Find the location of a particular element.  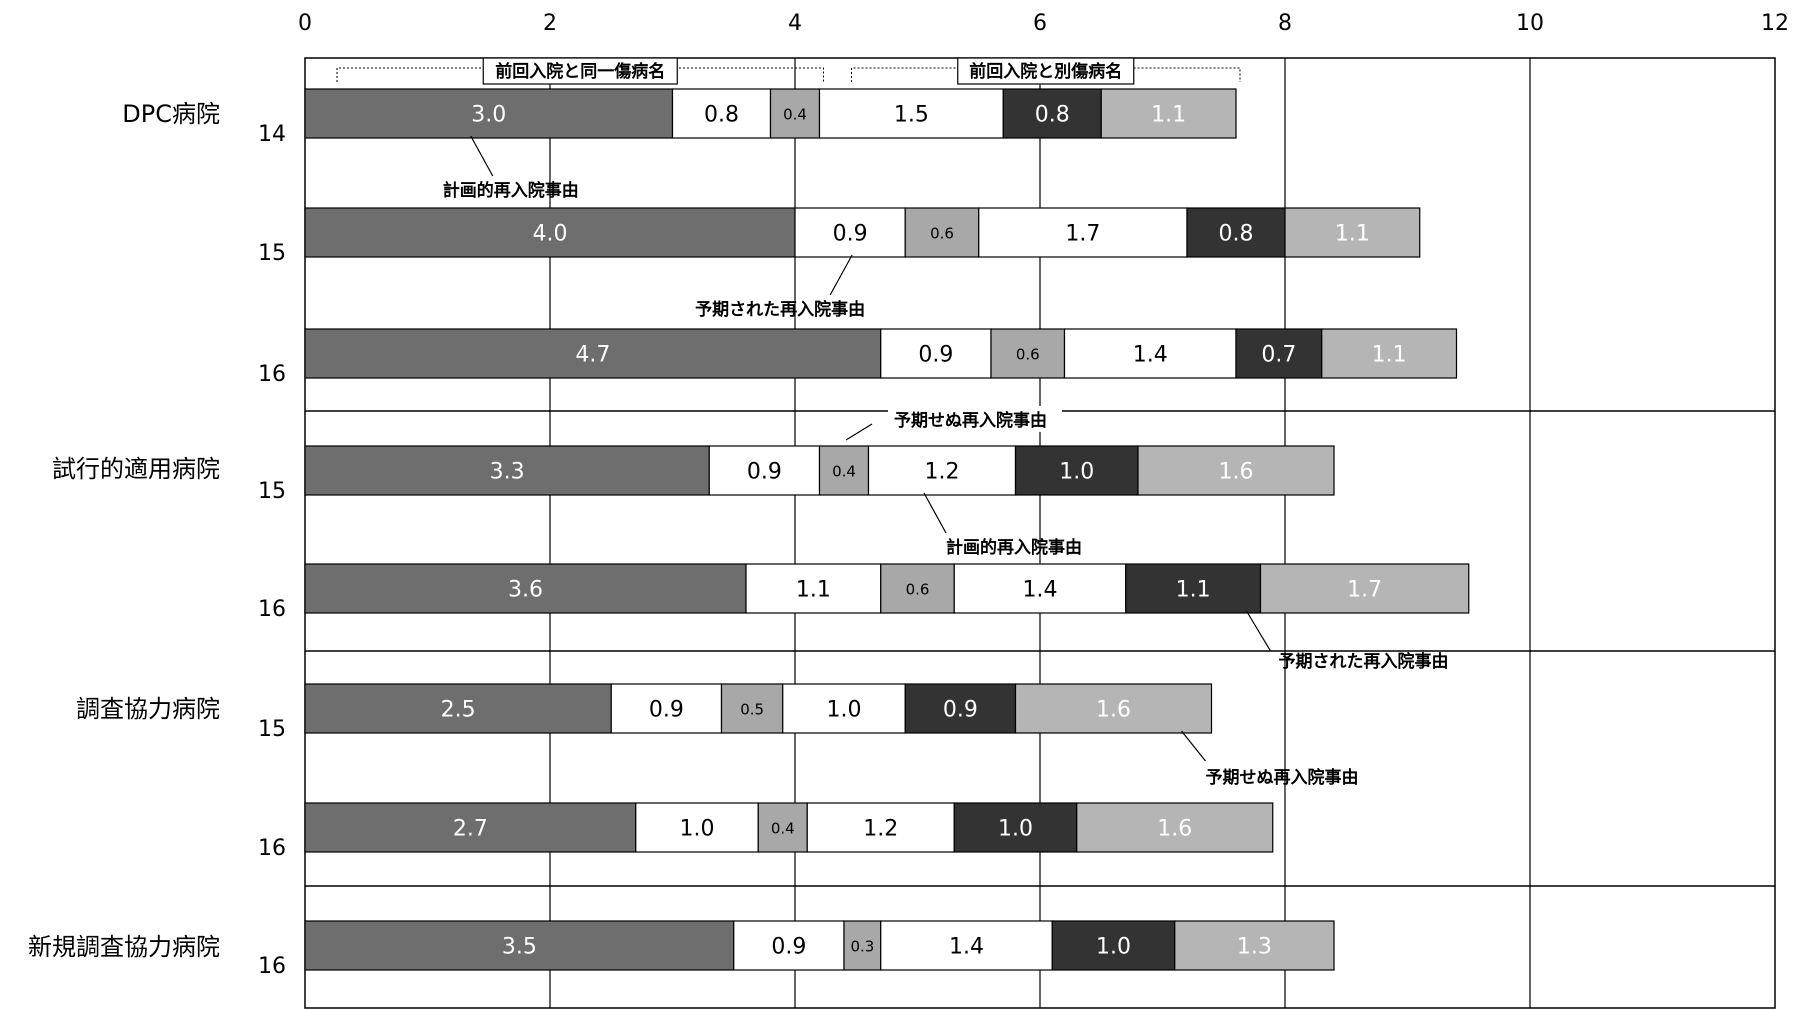

x-tick-label: 10 is located at coordinates (1530, 23).